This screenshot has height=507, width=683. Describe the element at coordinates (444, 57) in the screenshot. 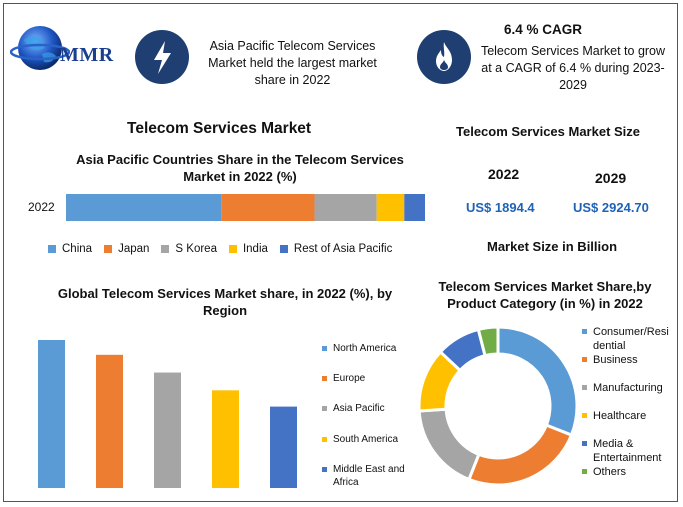

I see `fire-icon` at that location.